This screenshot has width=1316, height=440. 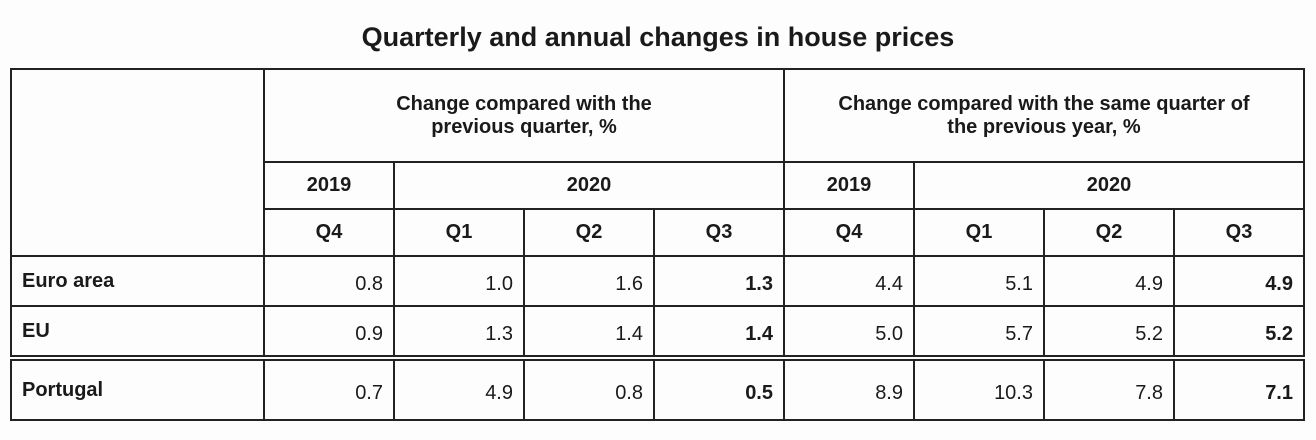 I want to click on value-cell: 7.1, so click(x=1239, y=388).